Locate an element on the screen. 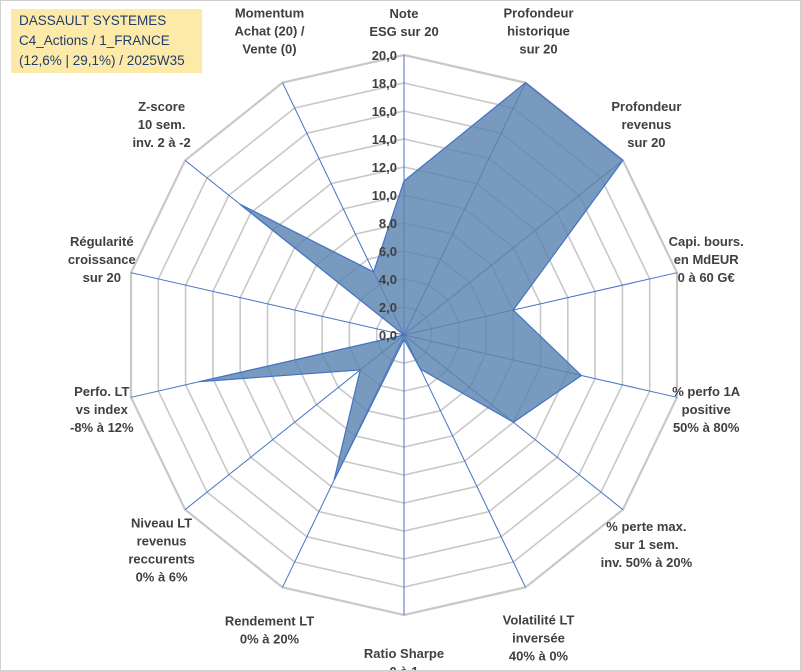  title-category: C4_Actions / 1_FRANCE is located at coordinates (94, 40).